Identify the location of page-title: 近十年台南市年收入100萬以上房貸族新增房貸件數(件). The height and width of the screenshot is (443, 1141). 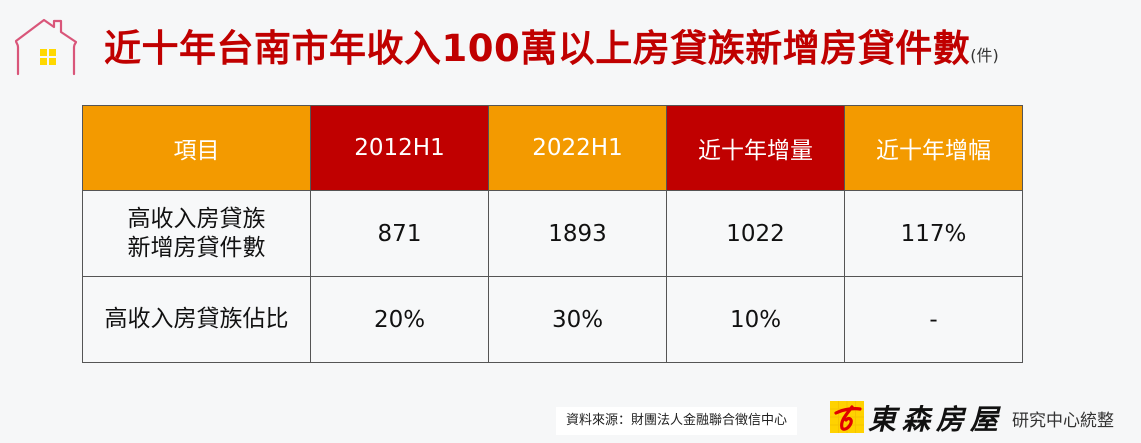
(551, 45).